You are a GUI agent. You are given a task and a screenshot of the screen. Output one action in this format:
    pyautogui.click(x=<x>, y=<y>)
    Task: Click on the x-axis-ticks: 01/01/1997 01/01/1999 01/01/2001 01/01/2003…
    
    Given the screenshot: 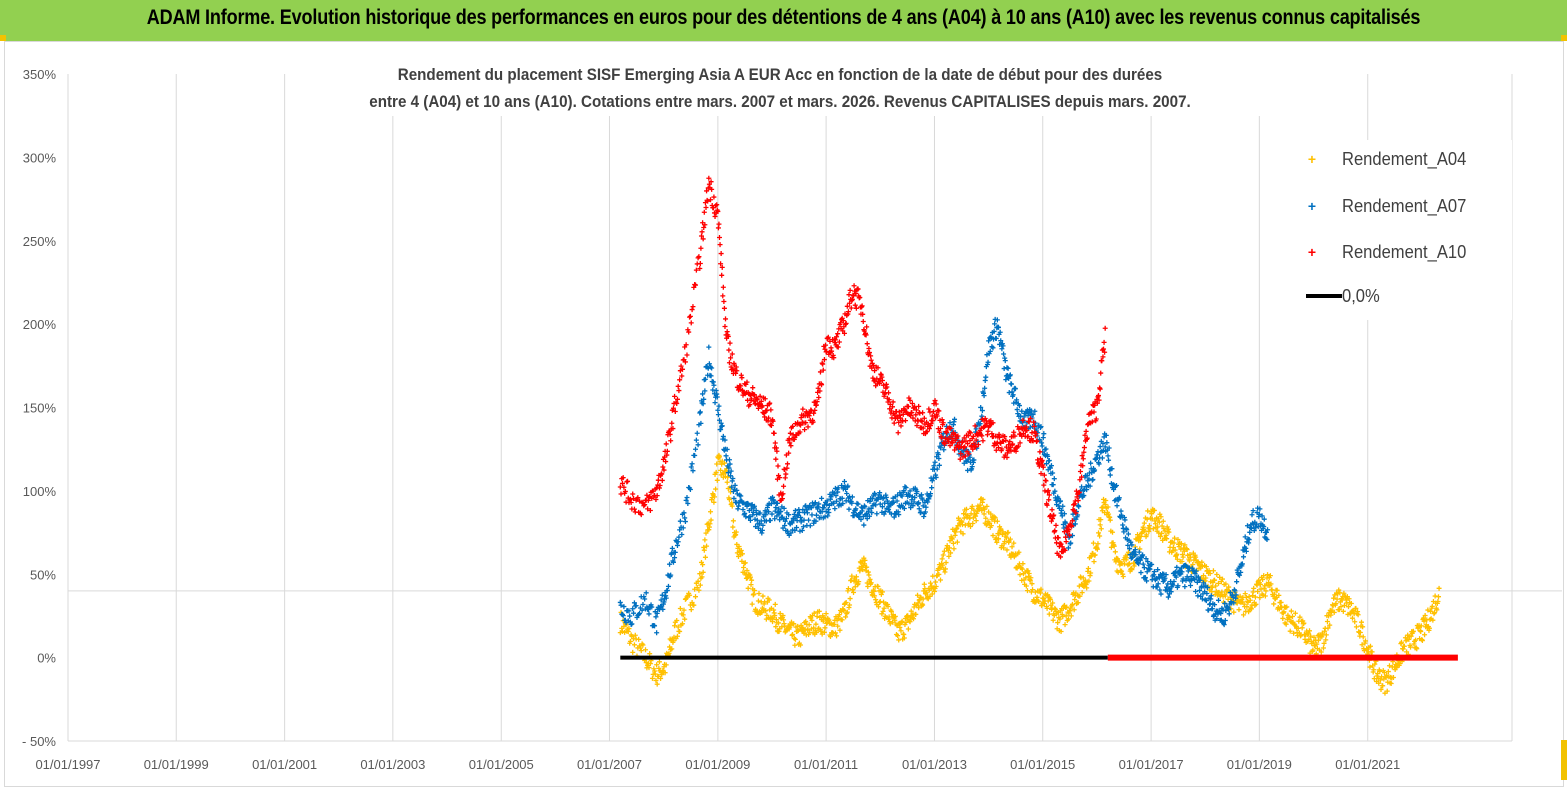 What is the action you would take?
    pyautogui.click(x=717, y=764)
    